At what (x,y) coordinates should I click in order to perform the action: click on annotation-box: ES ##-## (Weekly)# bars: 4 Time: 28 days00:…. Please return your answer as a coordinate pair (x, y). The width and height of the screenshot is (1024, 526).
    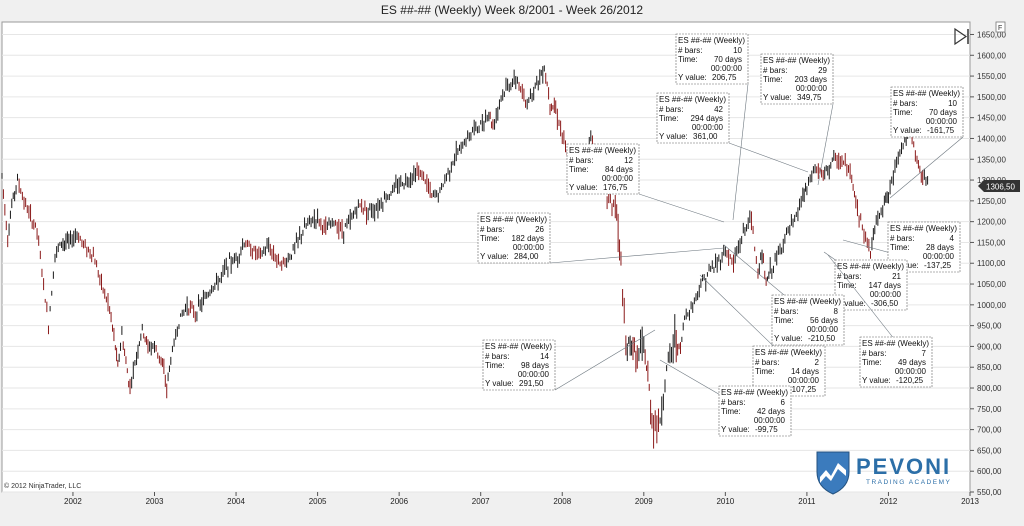
    Looking at the image, I should click on (901, 247).